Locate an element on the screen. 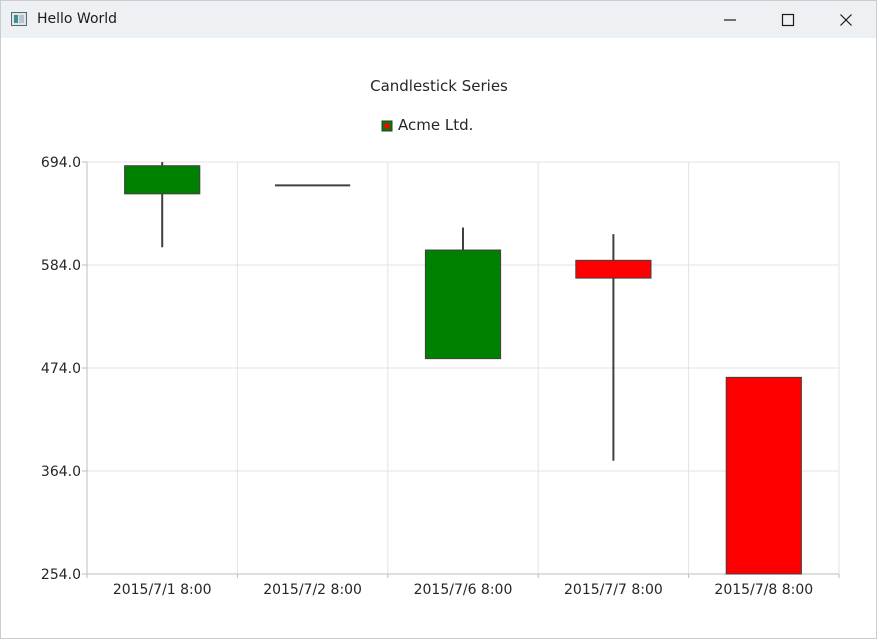 This screenshot has width=877, height=642. y-tick-label: 364.0 is located at coordinates (61, 472).